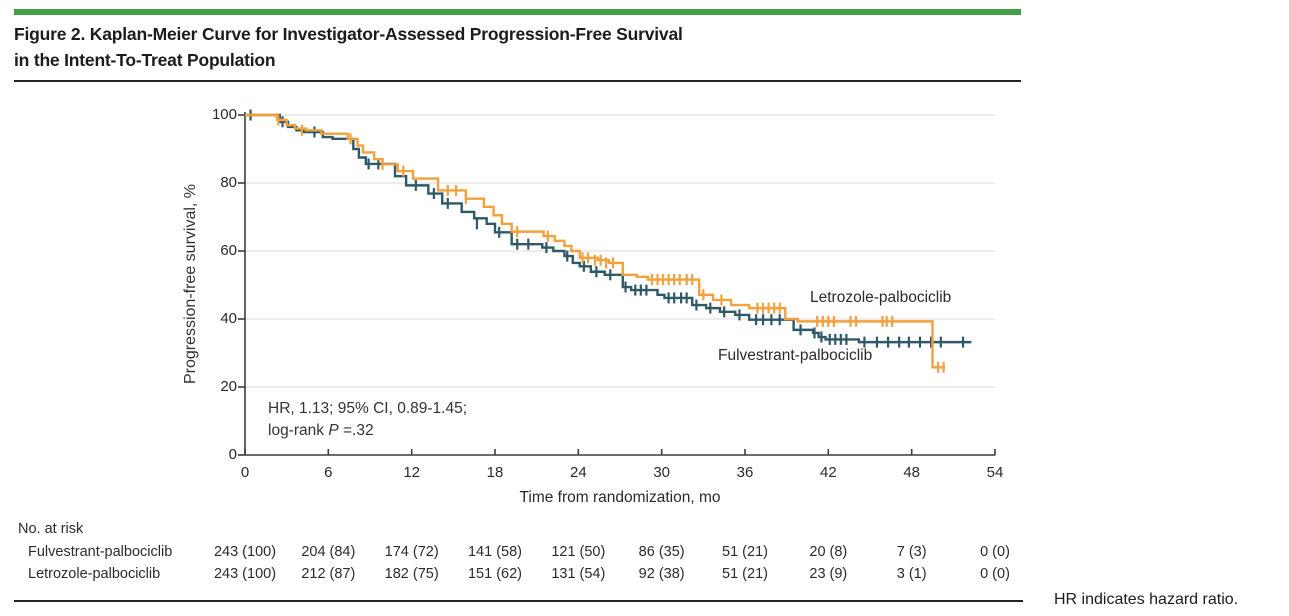 The height and width of the screenshot is (616, 1289). Describe the element at coordinates (100, 552) in the screenshot. I see `risk-row-label-fulvestrant: Fulvestrant-palbociclib` at that location.